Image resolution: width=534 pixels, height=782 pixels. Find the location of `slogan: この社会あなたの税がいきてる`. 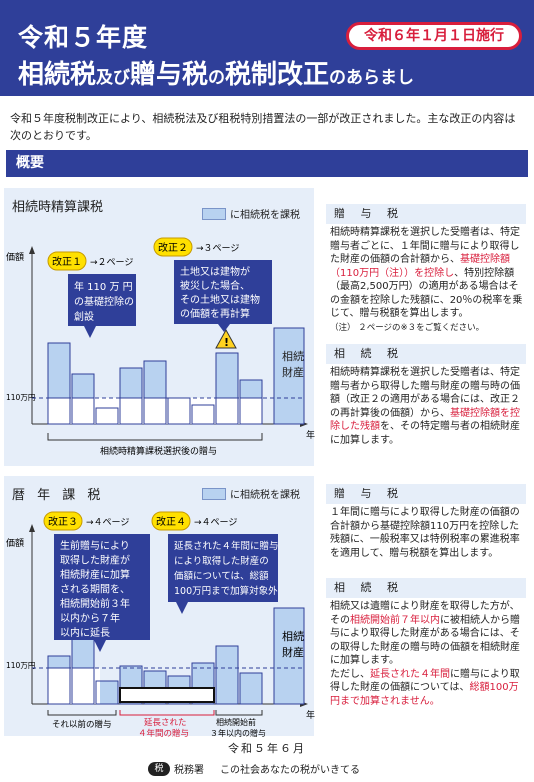

slogan: この社会あなたの税がいきてる is located at coordinates (290, 770).